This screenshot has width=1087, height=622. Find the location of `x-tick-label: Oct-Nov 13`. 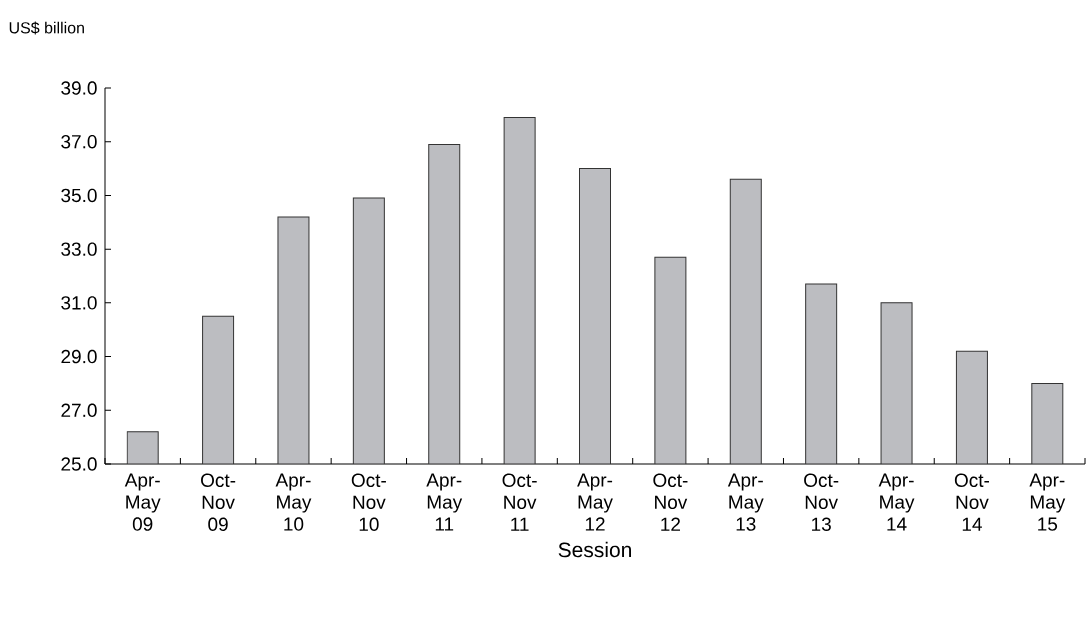

x-tick-label: Oct-Nov 13 is located at coordinates (821, 502).